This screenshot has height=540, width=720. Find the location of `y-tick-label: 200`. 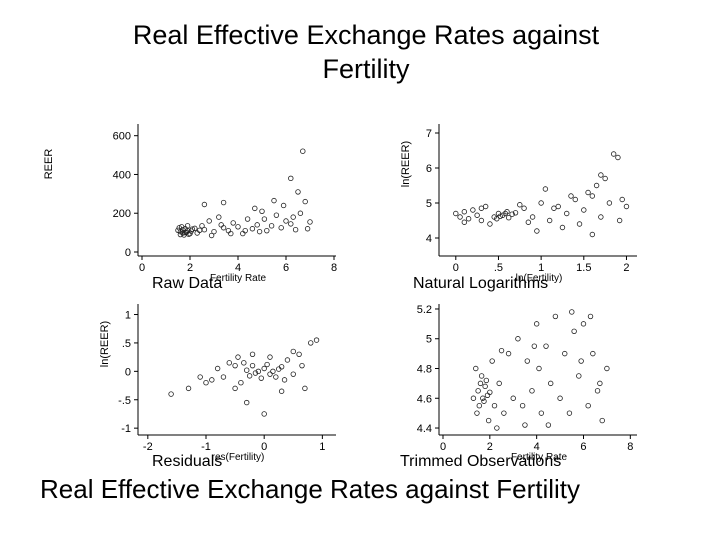

y-tick-label: 200 is located at coordinates (122, 214).